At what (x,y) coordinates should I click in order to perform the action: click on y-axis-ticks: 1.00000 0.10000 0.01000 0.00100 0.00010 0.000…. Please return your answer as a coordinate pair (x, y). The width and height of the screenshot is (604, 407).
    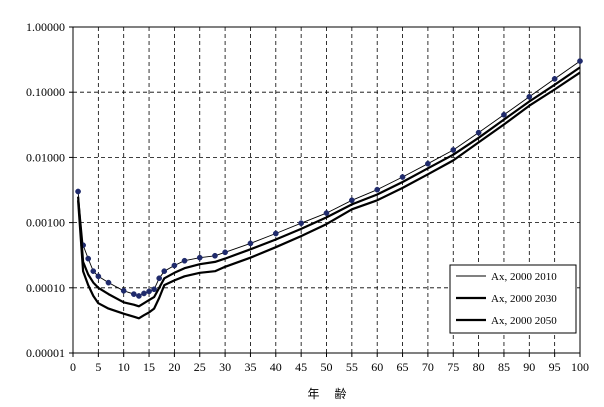
    Looking at the image, I should click on (49, 190).